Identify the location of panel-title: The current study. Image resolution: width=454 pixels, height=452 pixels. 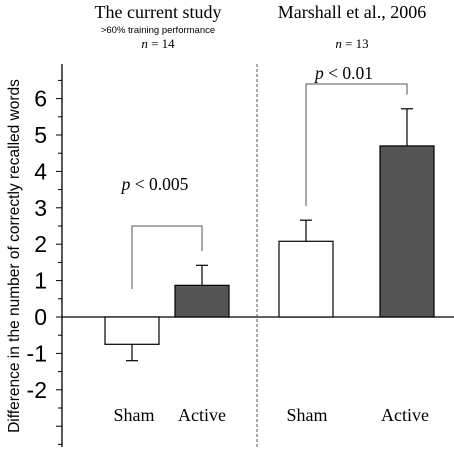
(158, 12).